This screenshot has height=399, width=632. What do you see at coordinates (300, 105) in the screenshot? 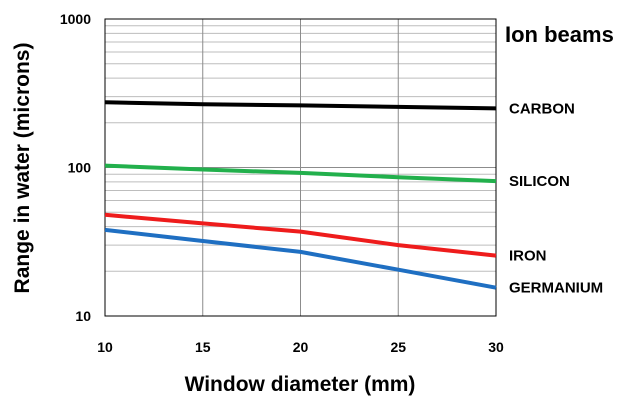
I see `series-line-carbon` at bounding box center [300, 105].